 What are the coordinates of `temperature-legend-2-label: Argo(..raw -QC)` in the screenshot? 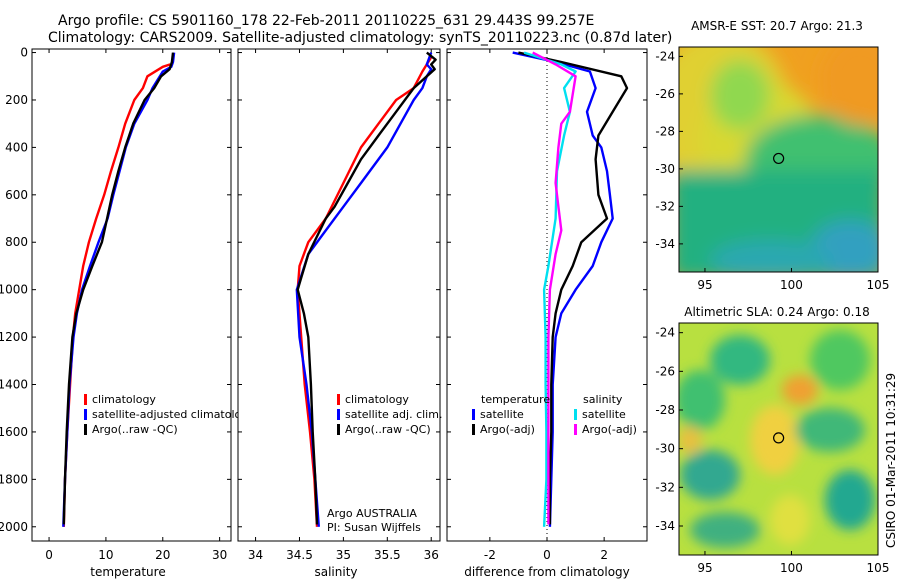 It's located at (135, 429).